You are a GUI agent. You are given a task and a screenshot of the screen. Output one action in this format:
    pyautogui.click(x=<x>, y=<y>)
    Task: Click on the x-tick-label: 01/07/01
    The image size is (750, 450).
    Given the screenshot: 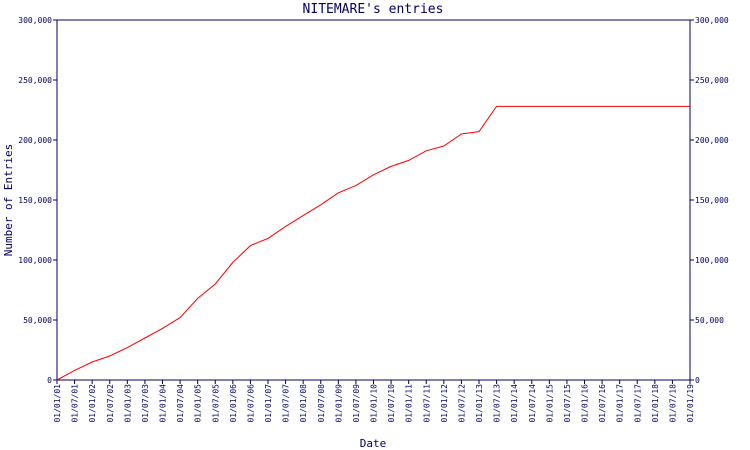 What is the action you would take?
    pyautogui.click(x=75, y=403)
    